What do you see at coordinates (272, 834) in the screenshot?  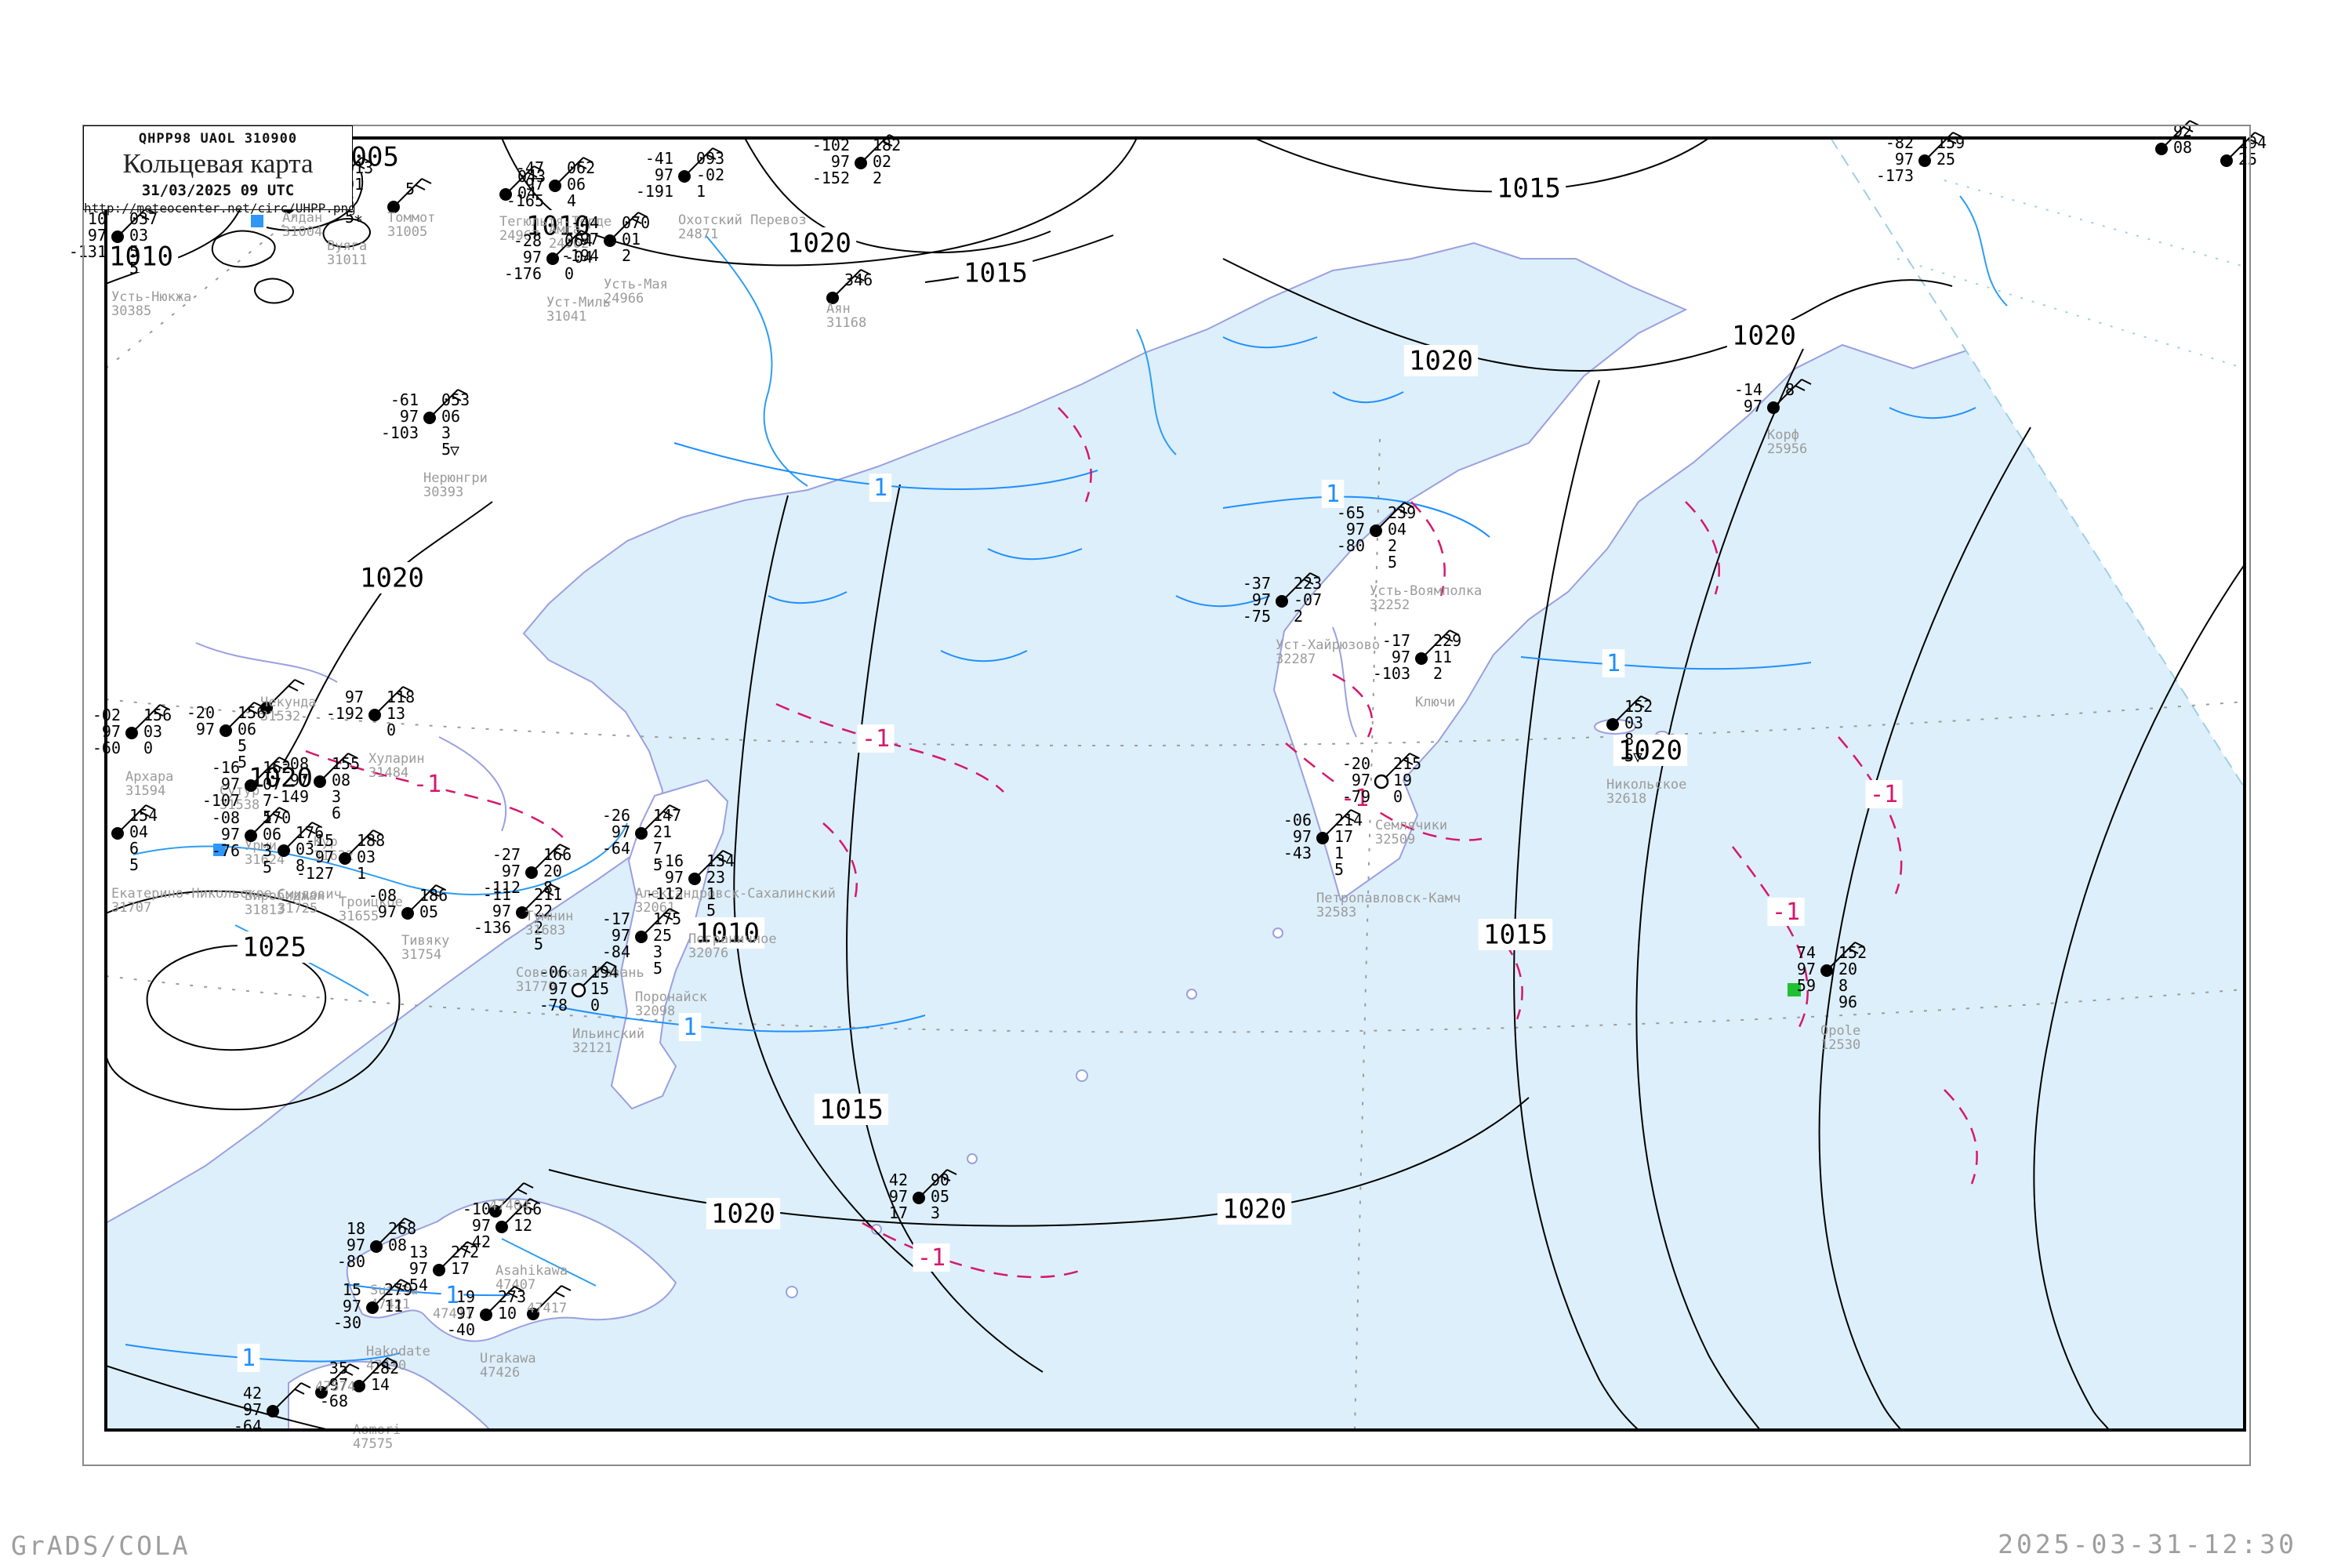 I see `station-value-right: 06` at bounding box center [272, 834].